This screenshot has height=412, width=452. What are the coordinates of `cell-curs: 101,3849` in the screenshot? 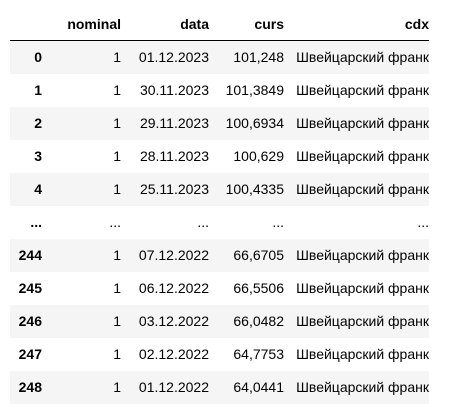 It's located at (254, 90).